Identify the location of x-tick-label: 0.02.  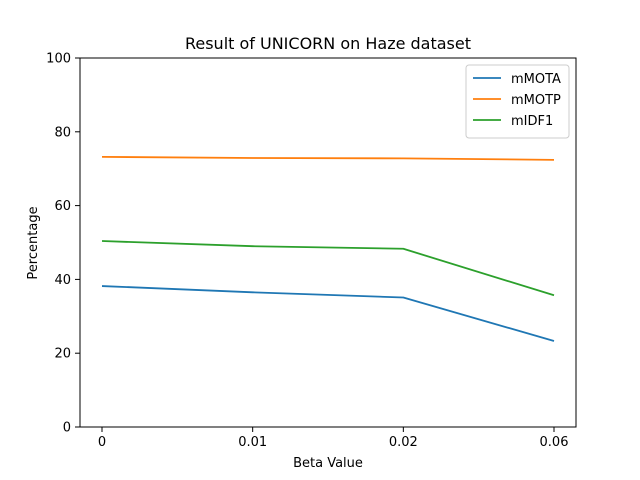
(403, 442).